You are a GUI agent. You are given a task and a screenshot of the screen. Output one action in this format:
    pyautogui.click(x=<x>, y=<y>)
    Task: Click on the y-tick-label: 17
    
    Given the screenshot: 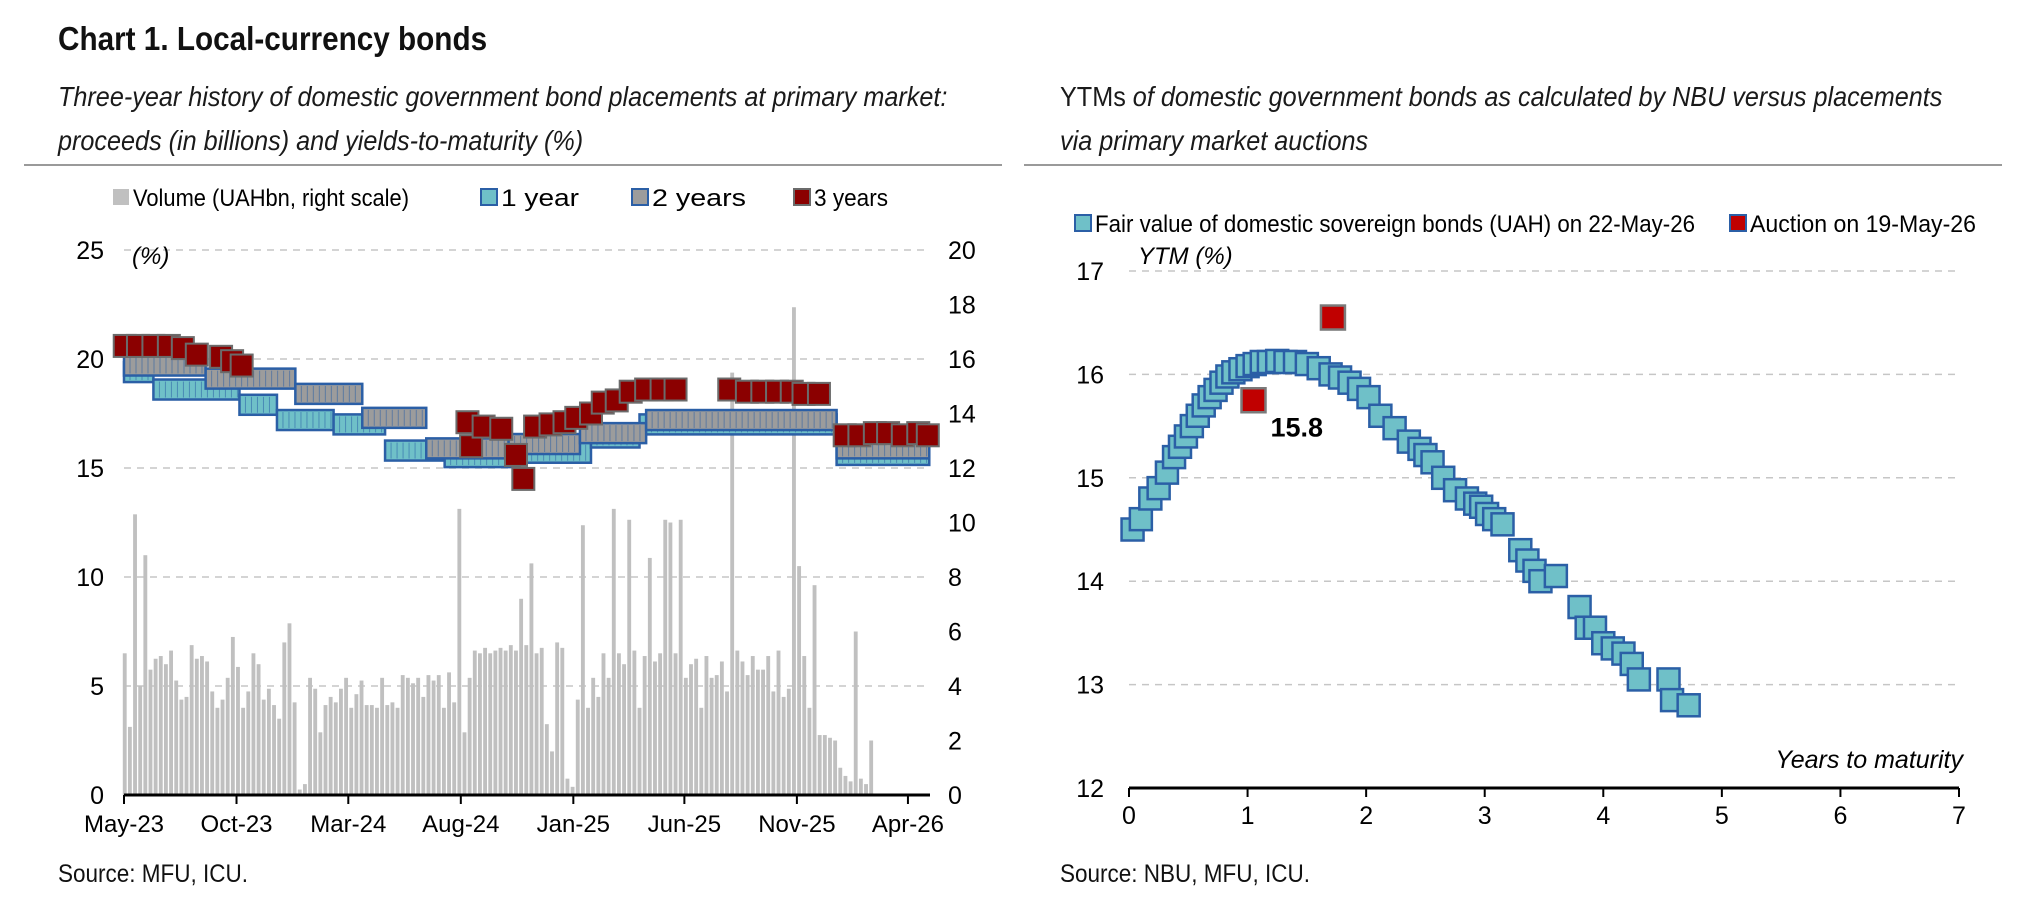 What is the action you would take?
    pyautogui.click(x=1090, y=272)
    